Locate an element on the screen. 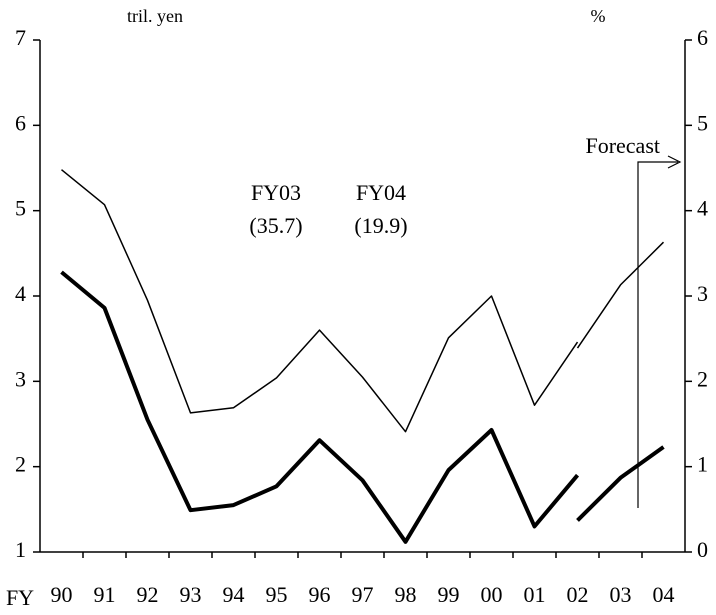 Image resolution: width=716 pixels, height=615 pixels. x-tick-label: 94 is located at coordinates (234, 594).